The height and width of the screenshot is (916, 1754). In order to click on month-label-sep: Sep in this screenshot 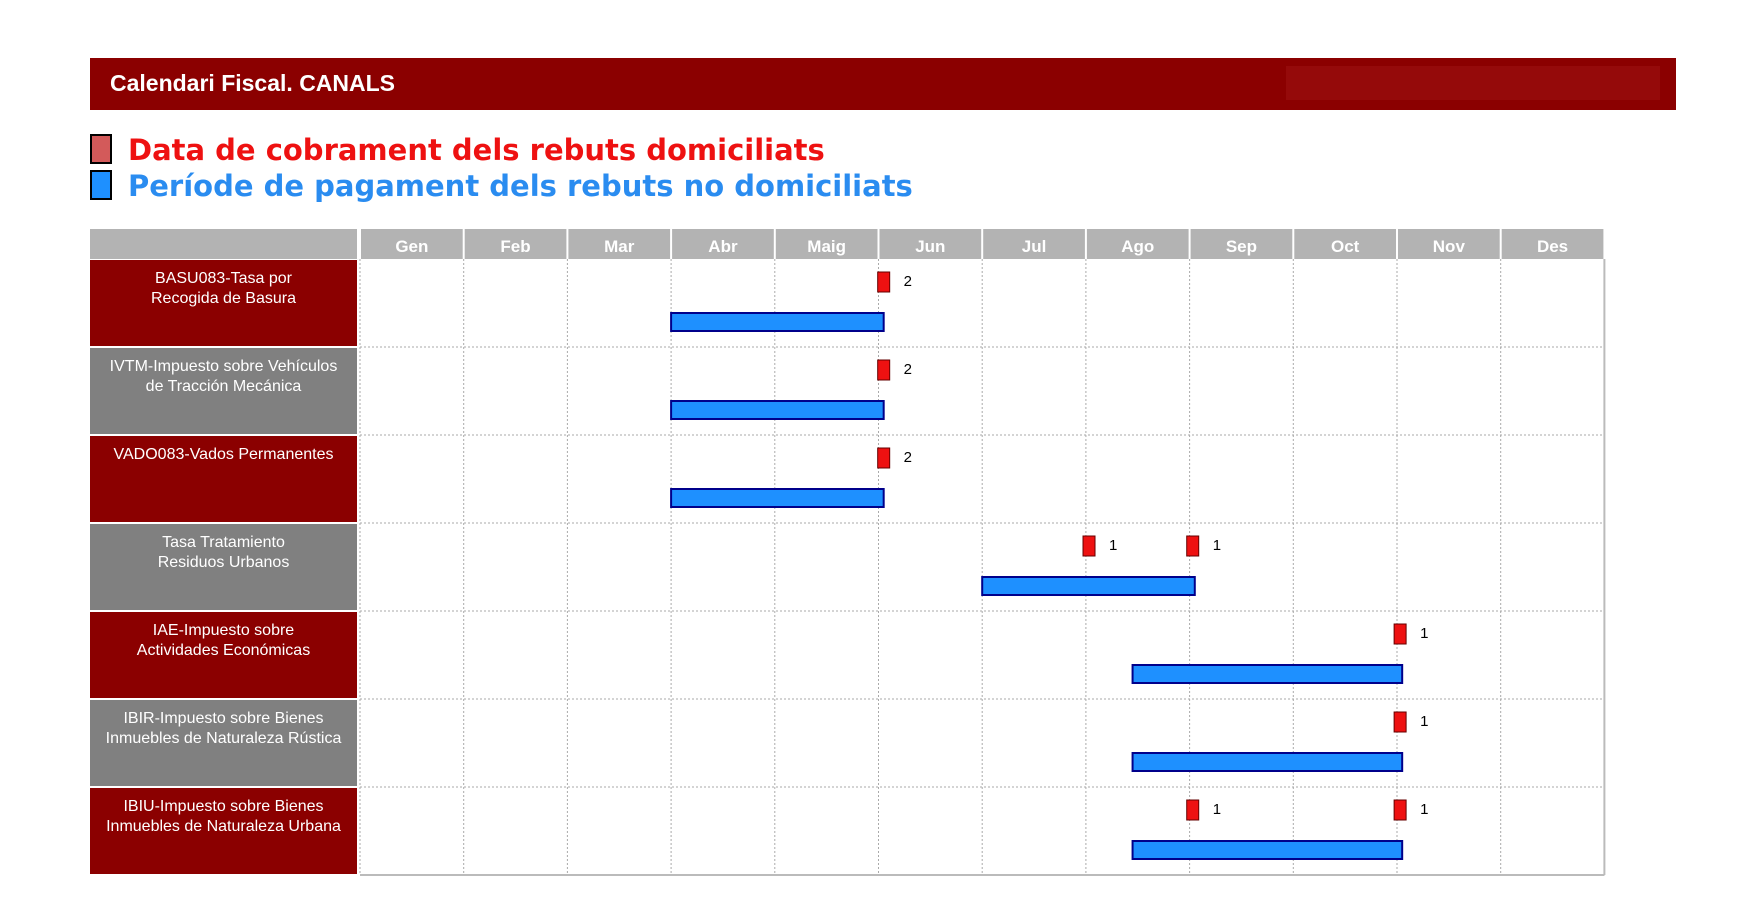, I will do `click(1241, 246)`.